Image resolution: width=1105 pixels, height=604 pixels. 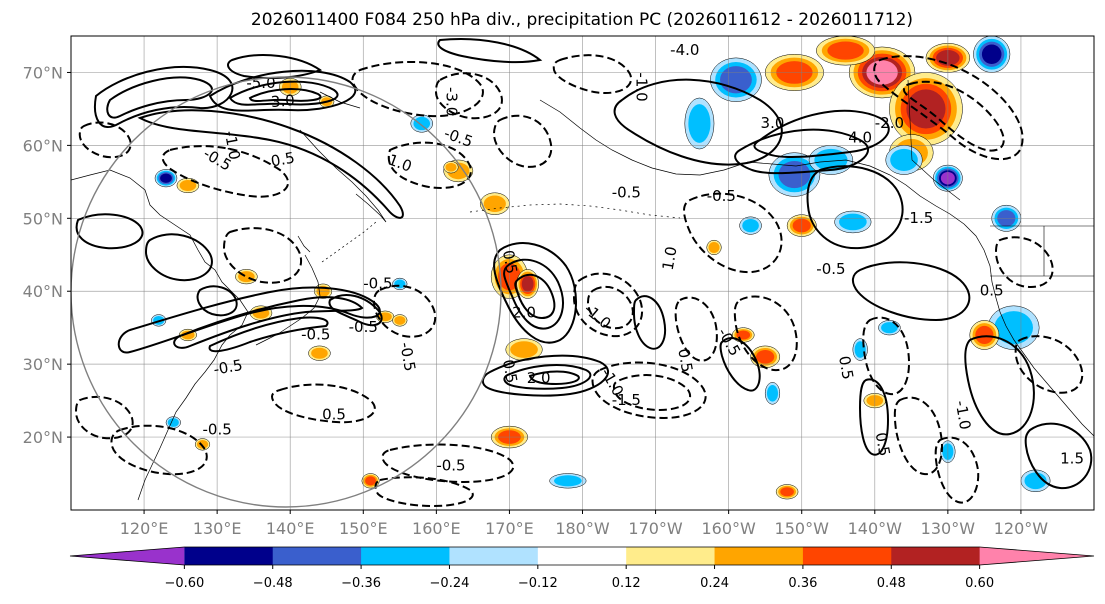 I want to click on lon-tick-label: 140°E, so click(x=290, y=528).